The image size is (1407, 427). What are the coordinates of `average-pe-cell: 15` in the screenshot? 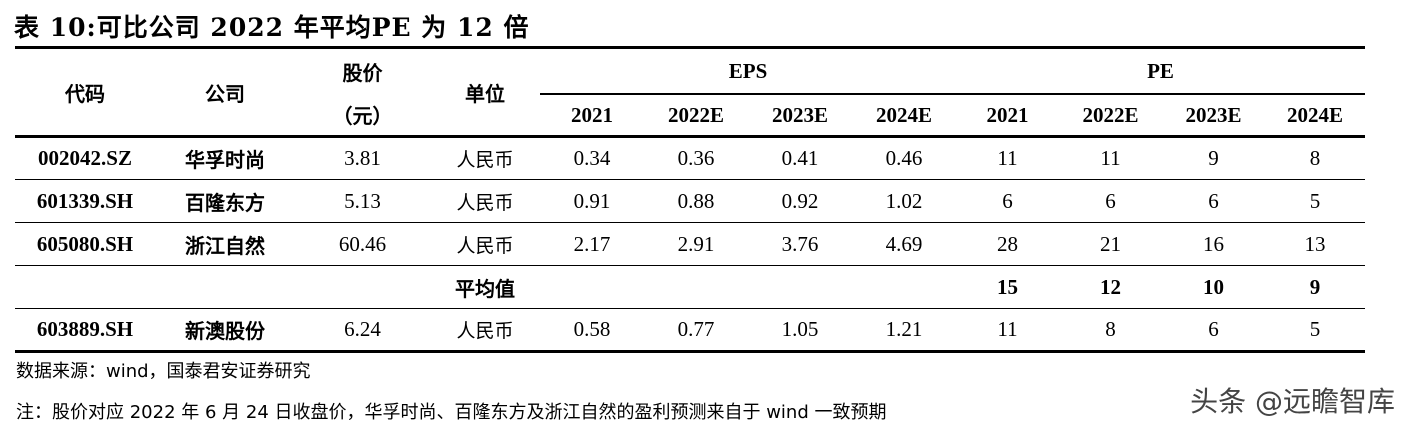 It's located at (1008, 286).